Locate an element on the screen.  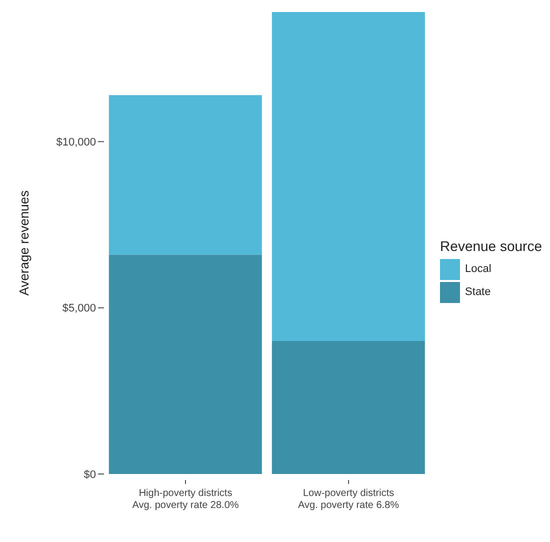
y-tick-label: $0 is located at coordinates (90, 474).